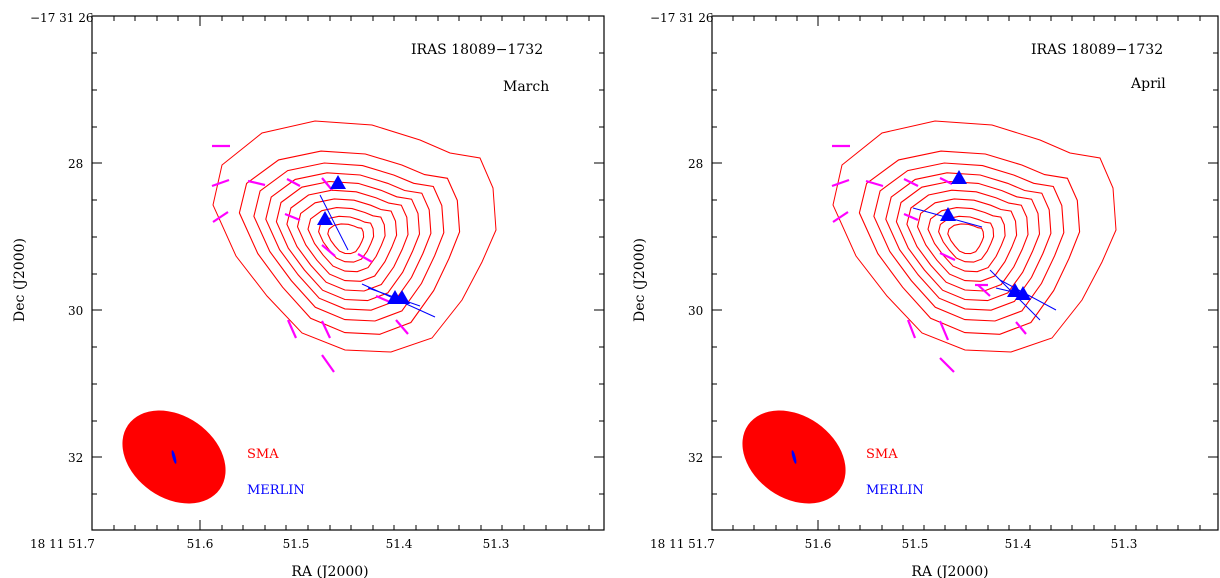 The image size is (1220, 578). I want to click on epoch-label: March, so click(526, 87).